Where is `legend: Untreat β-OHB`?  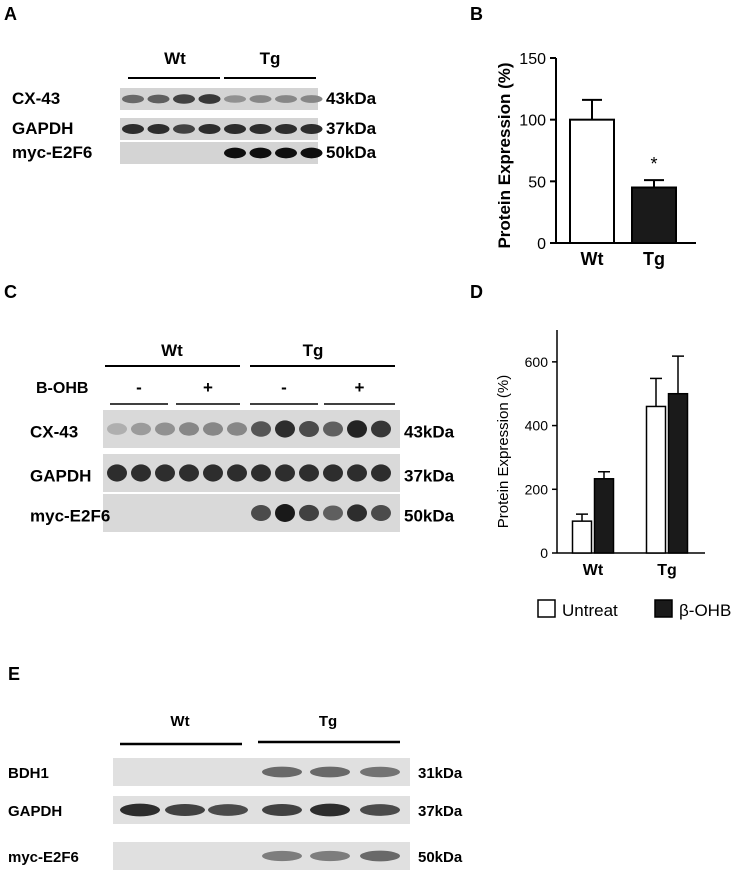
legend: Untreat β-OHB is located at coordinates (634, 609).